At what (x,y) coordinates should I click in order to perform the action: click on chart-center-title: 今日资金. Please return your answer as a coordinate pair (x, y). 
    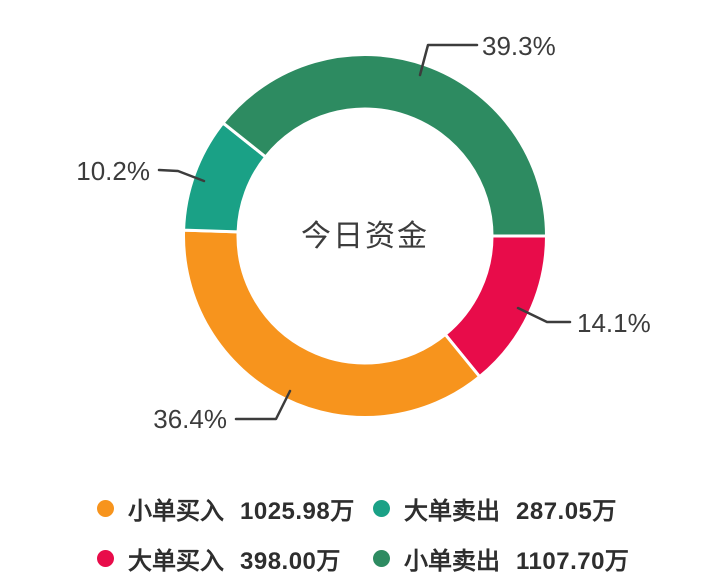
    Looking at the image, I should click on (365, 236).